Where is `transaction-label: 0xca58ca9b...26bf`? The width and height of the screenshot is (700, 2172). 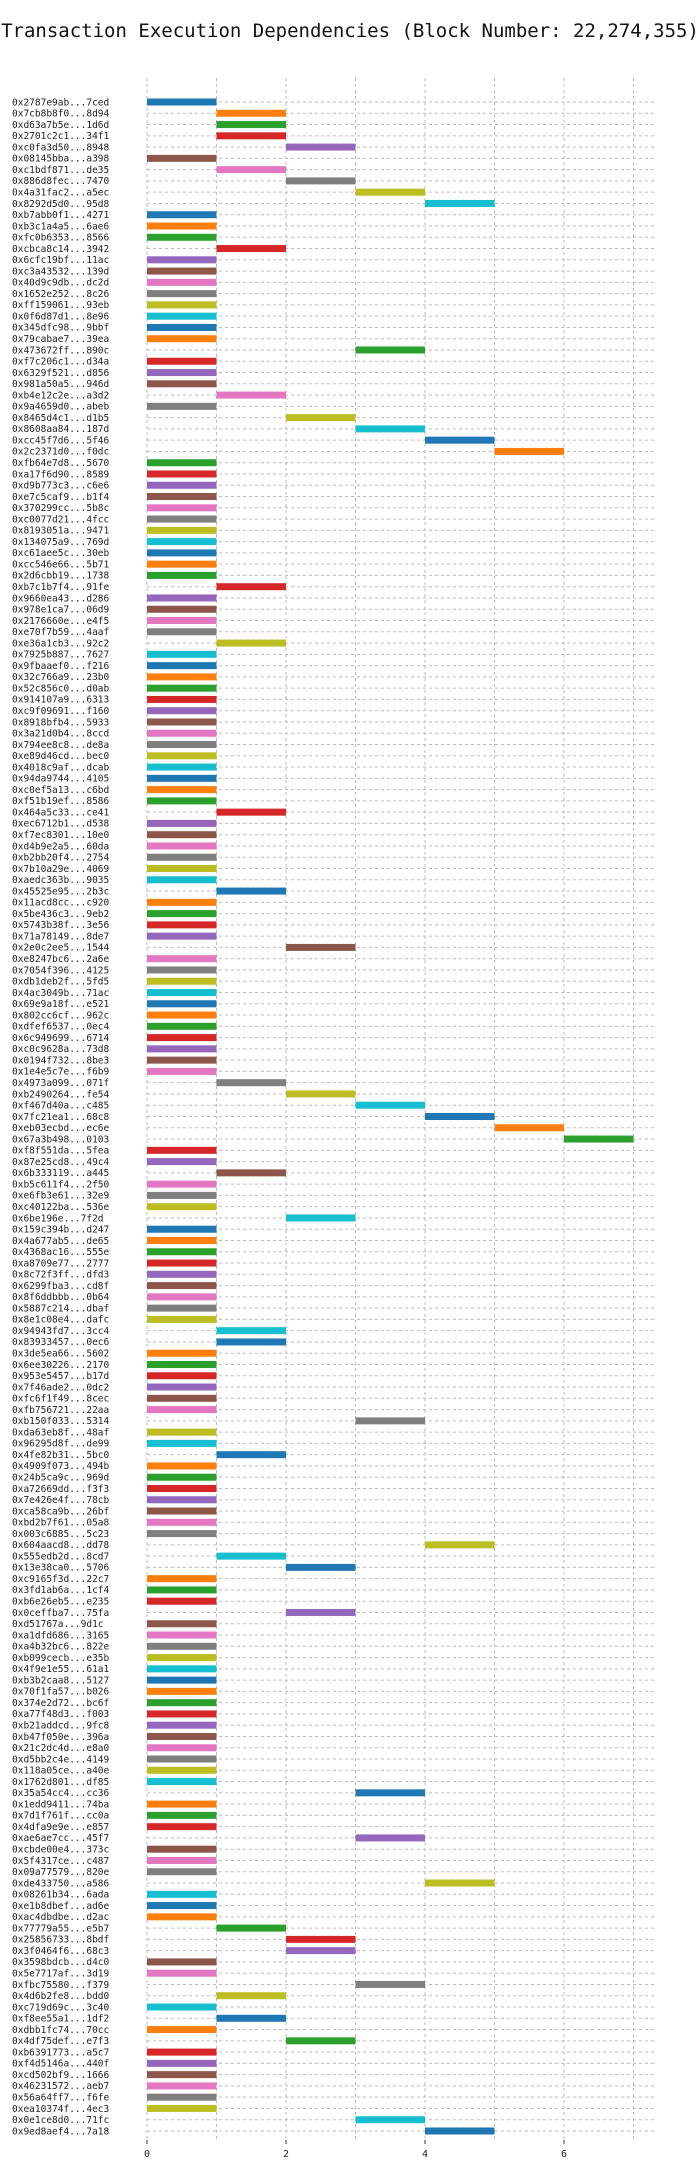
transaction-label: 0xca58ca9b...26bf is located at coordinates (60, 1511).